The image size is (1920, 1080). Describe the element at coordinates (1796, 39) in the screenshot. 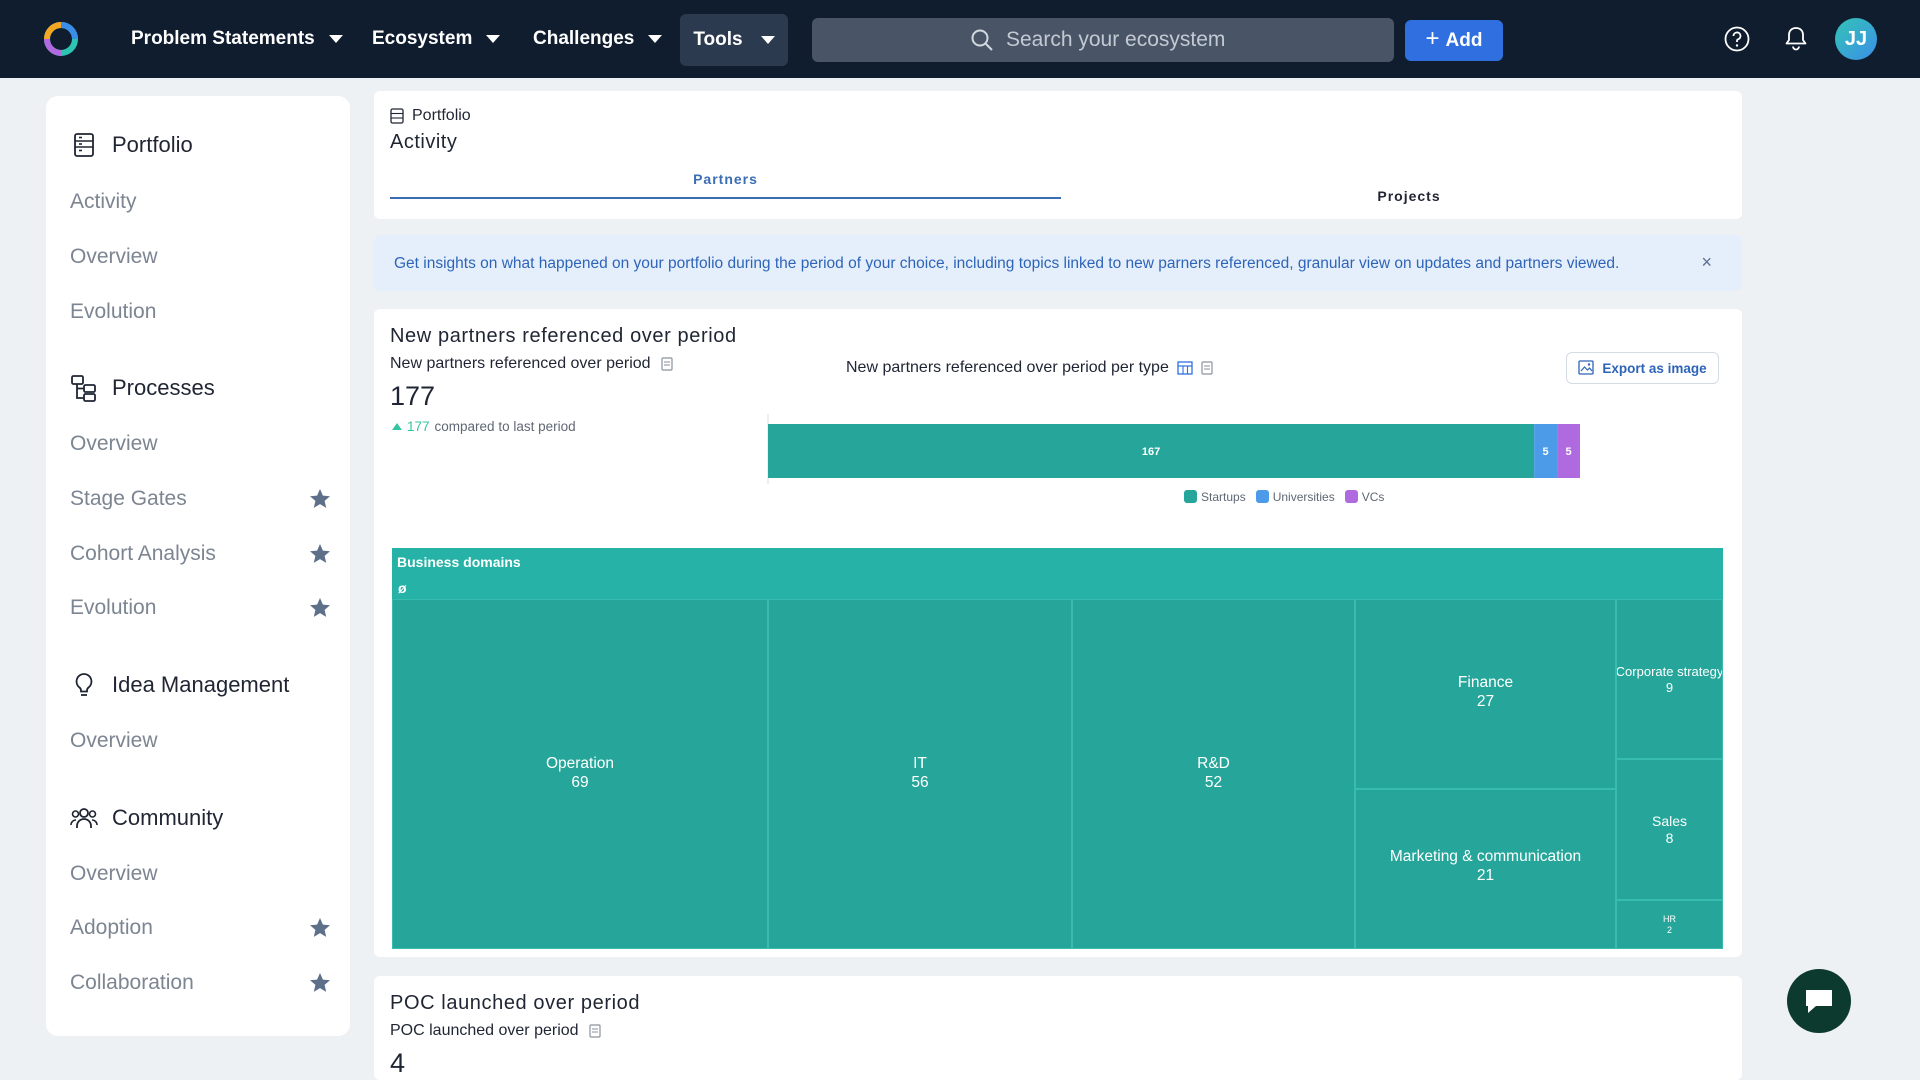

I see `bell-icon` at that location.